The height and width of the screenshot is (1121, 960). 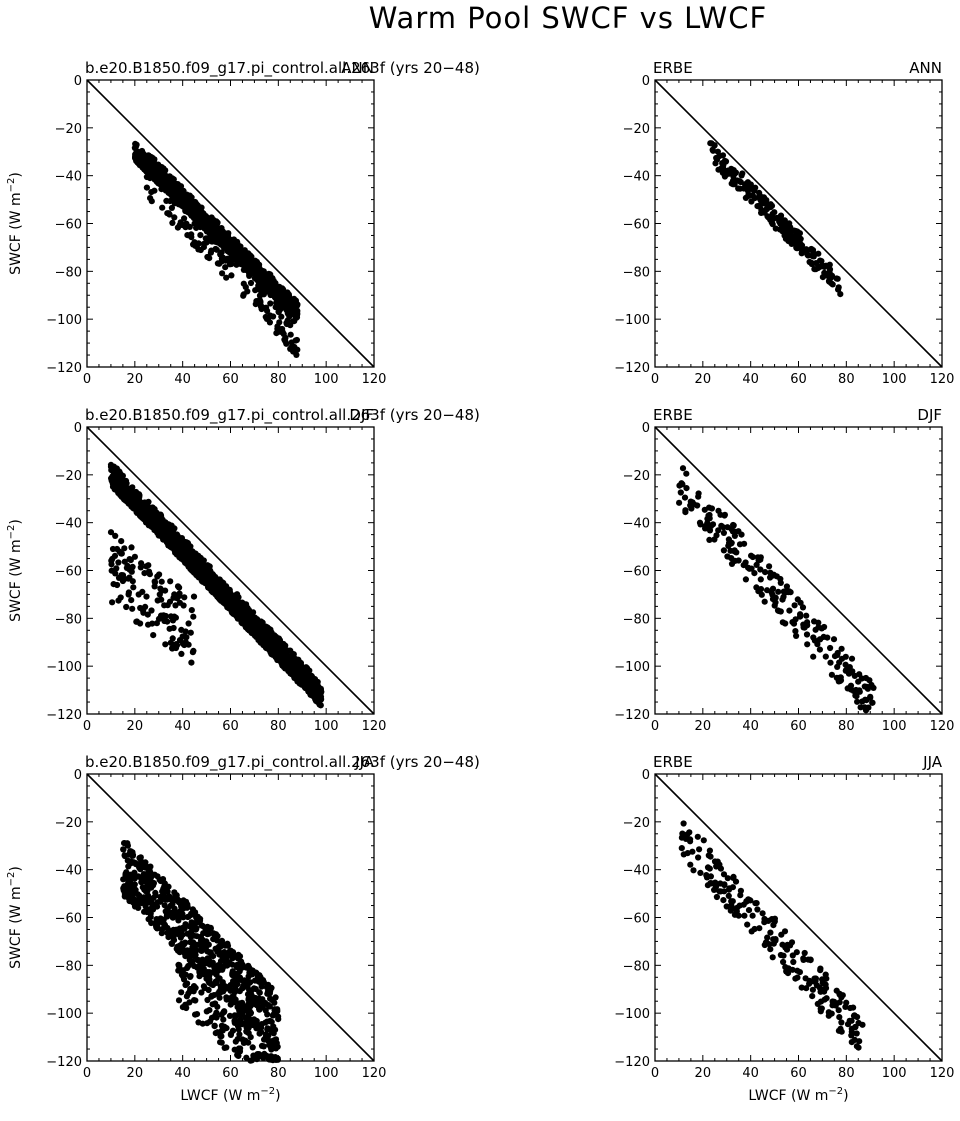 What do you see at coordinates (326, 726) in the screenshot?
I see `x-tick-label: 100` at bounding box center [326, 726].